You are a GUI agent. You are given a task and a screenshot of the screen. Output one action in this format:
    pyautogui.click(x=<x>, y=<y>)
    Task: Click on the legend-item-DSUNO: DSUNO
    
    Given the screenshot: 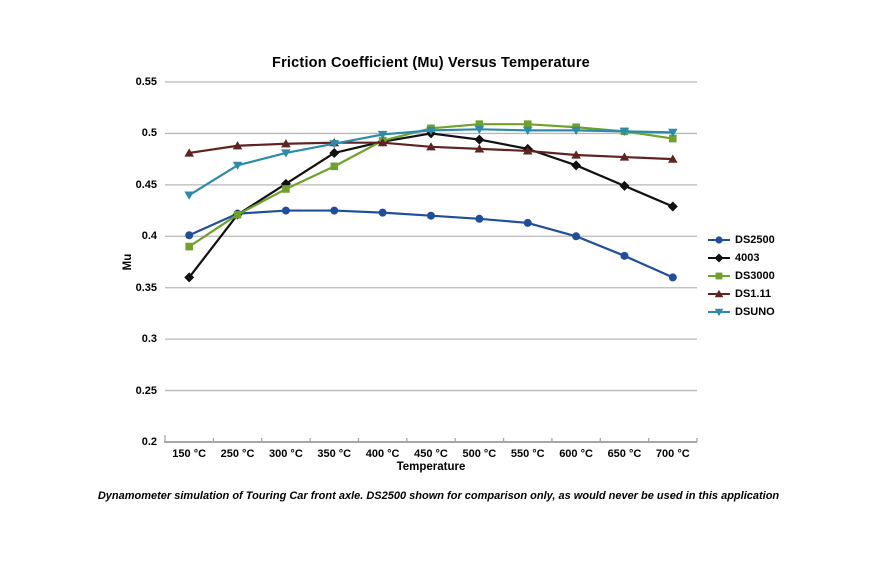 What is the action you would take?
    pyautogui.click(x=741, y=312)
    